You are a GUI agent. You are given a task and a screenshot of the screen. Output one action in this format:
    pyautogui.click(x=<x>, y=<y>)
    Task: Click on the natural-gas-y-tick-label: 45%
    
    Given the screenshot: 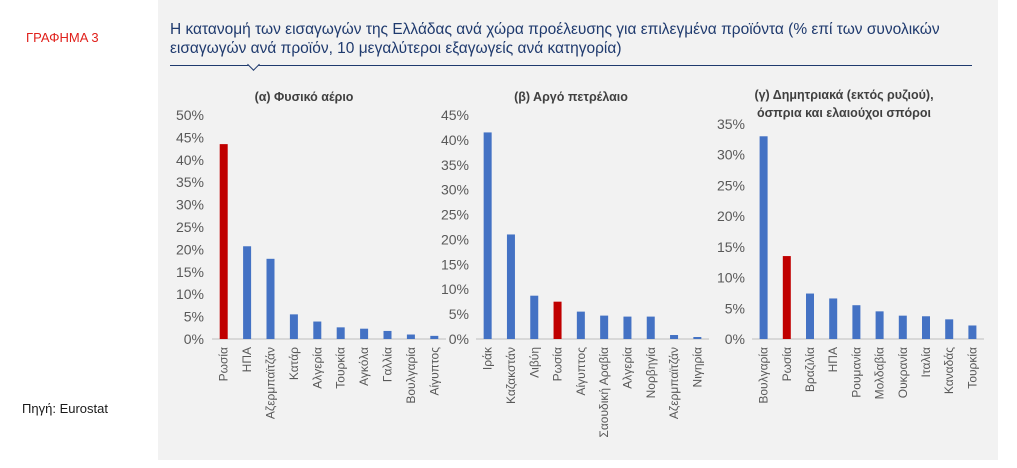 What is the action you would take?
    pyautogui.click(x=190, y=137)
    